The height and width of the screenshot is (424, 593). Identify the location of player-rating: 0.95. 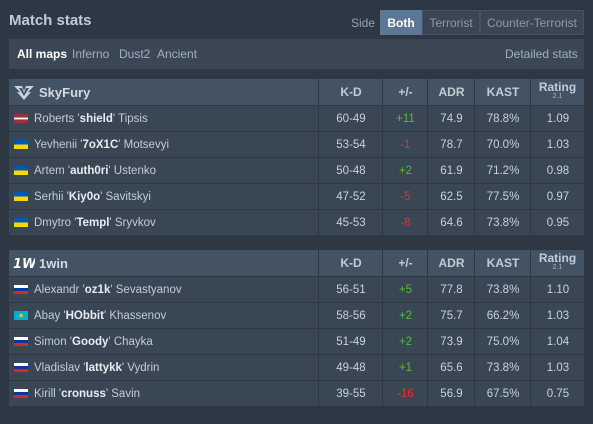
(557, 222).